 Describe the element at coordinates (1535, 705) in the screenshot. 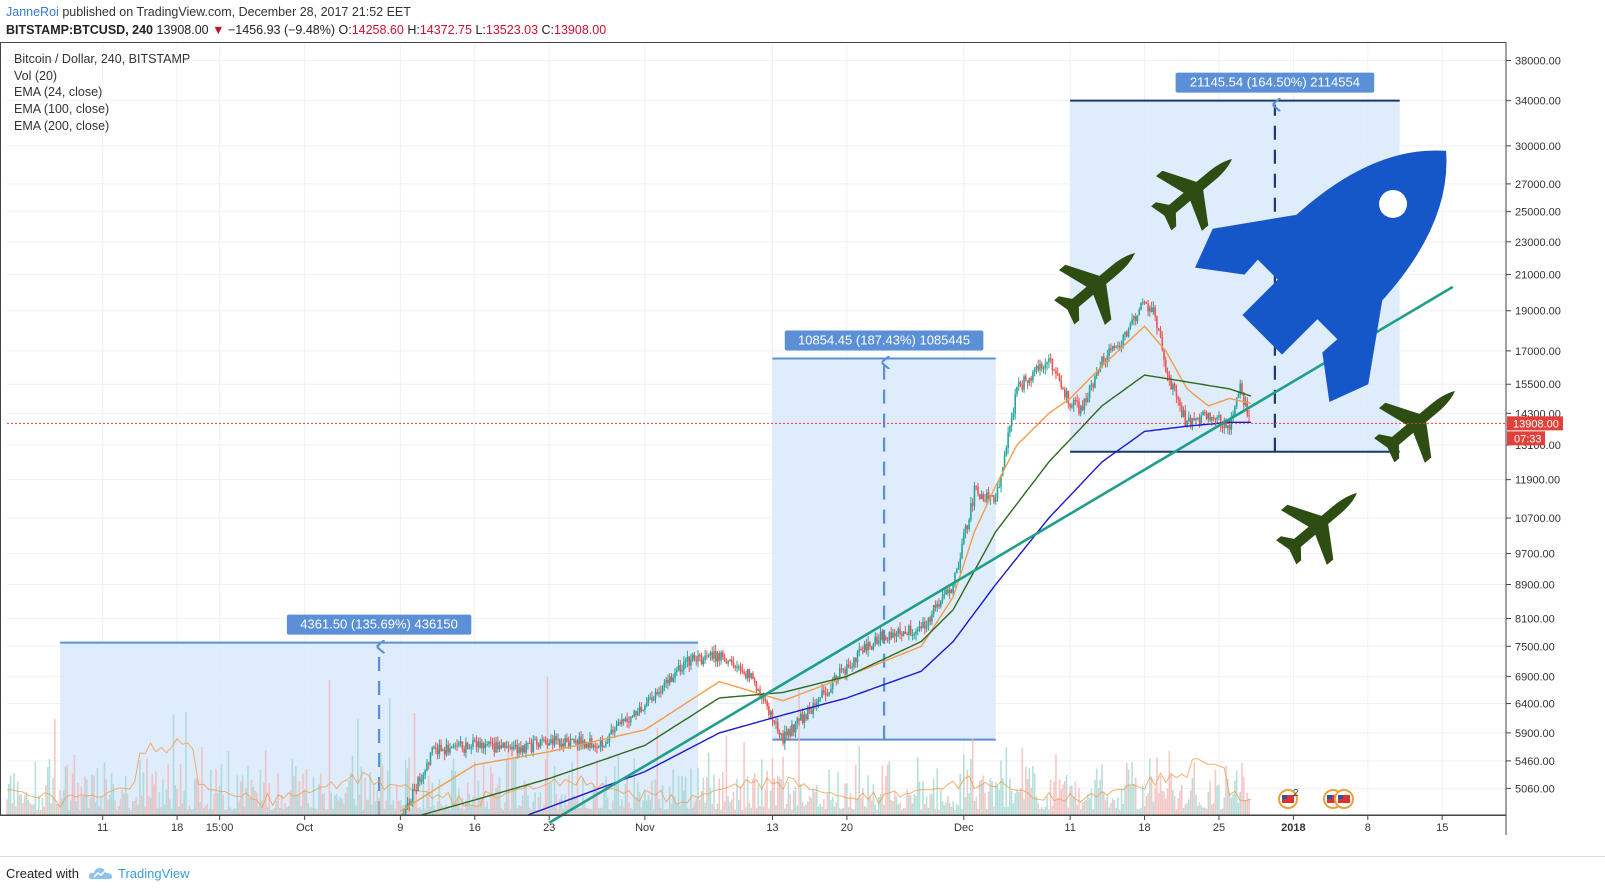

I see `y-tick-label: 6400.00` at that location.